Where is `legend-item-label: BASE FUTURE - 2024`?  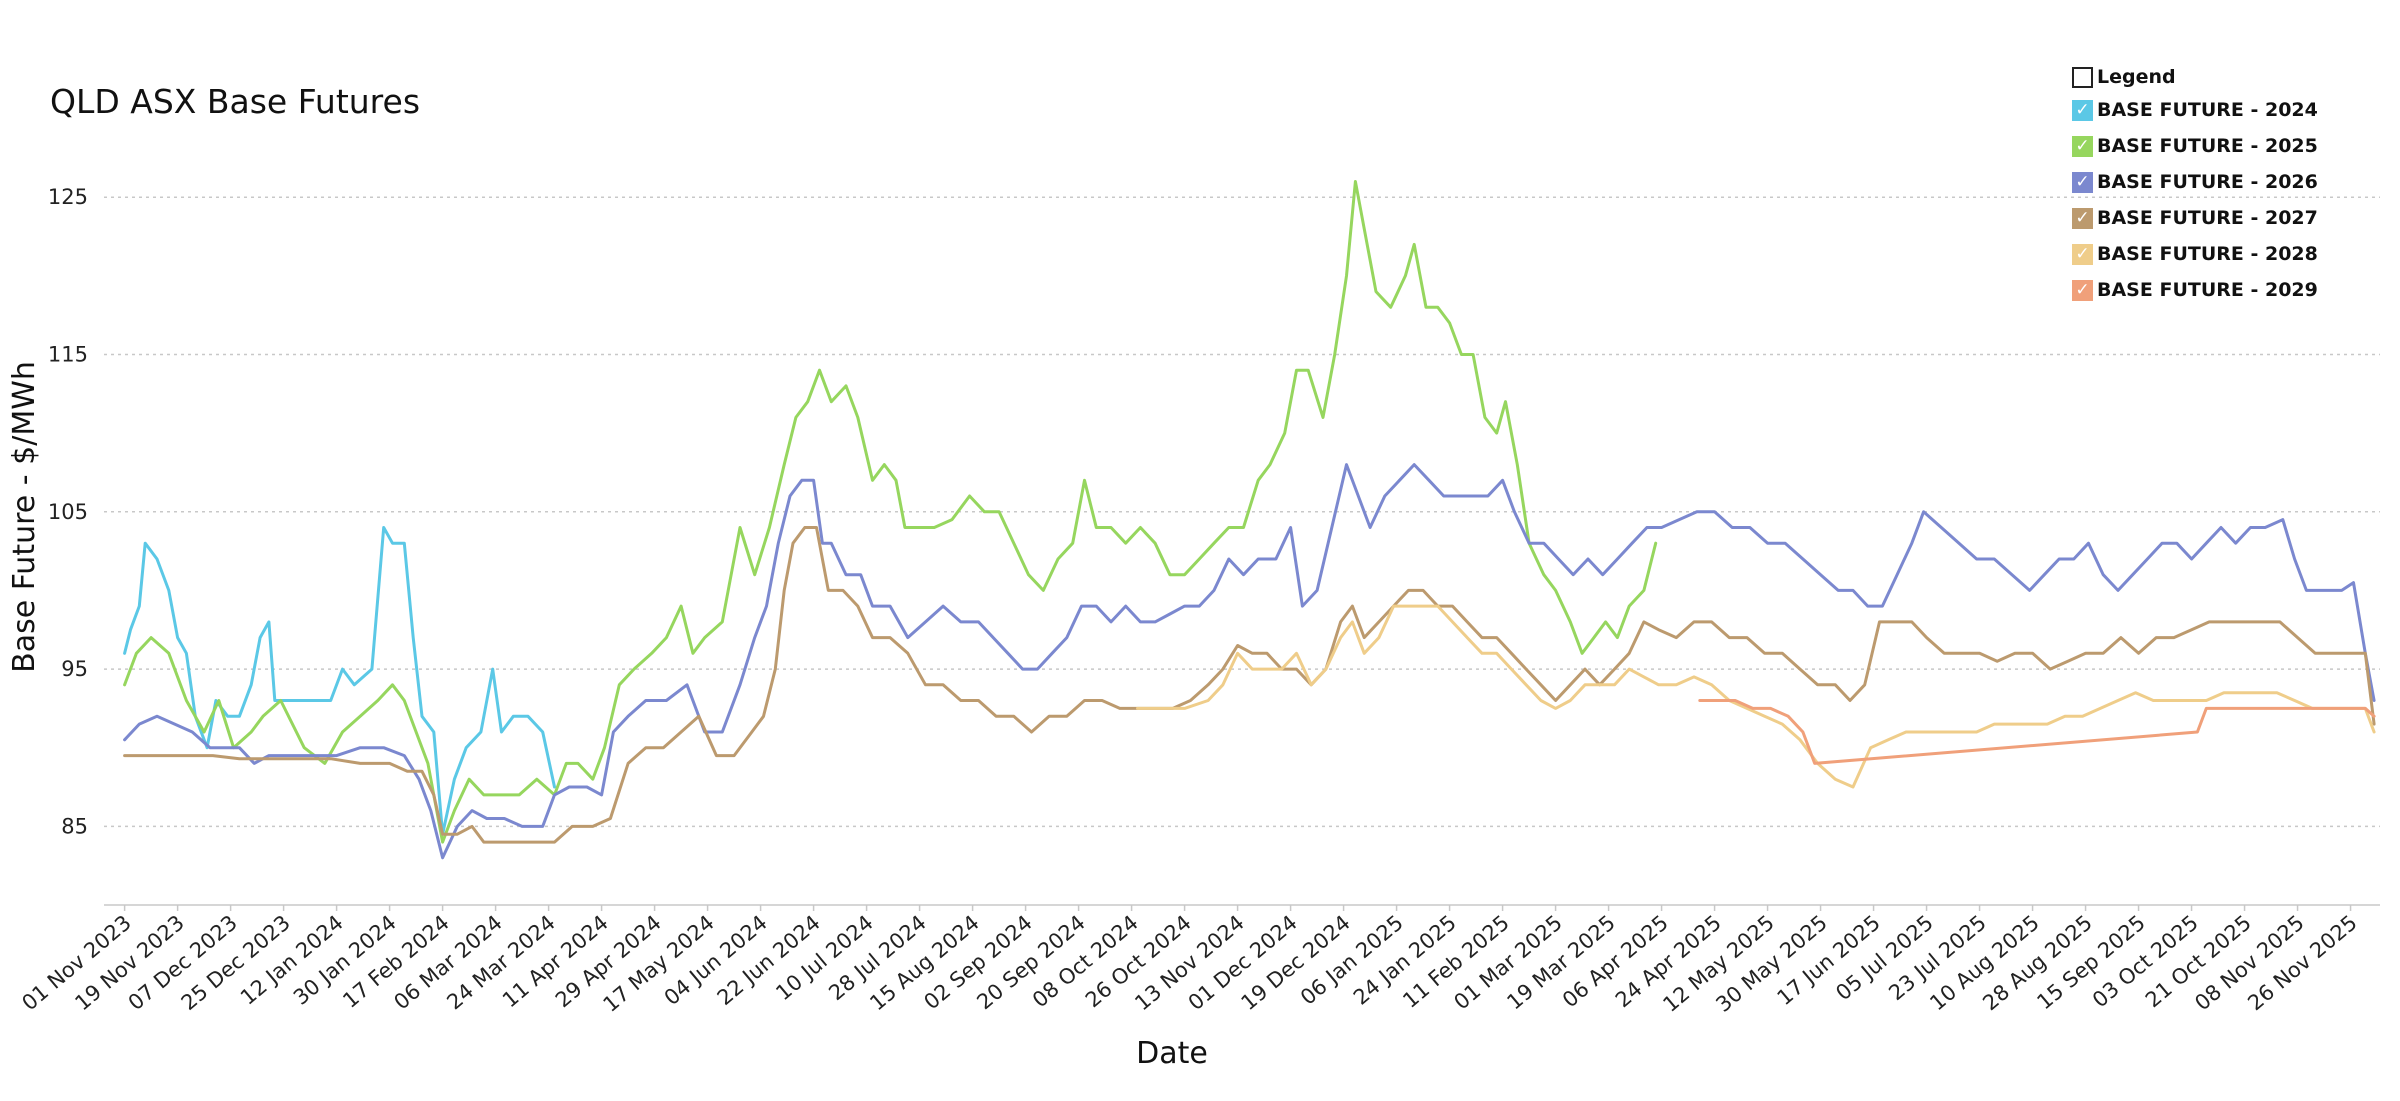
legend-item-label: BASE FUTURE - 2024 is located at coordinates (2207, 110).